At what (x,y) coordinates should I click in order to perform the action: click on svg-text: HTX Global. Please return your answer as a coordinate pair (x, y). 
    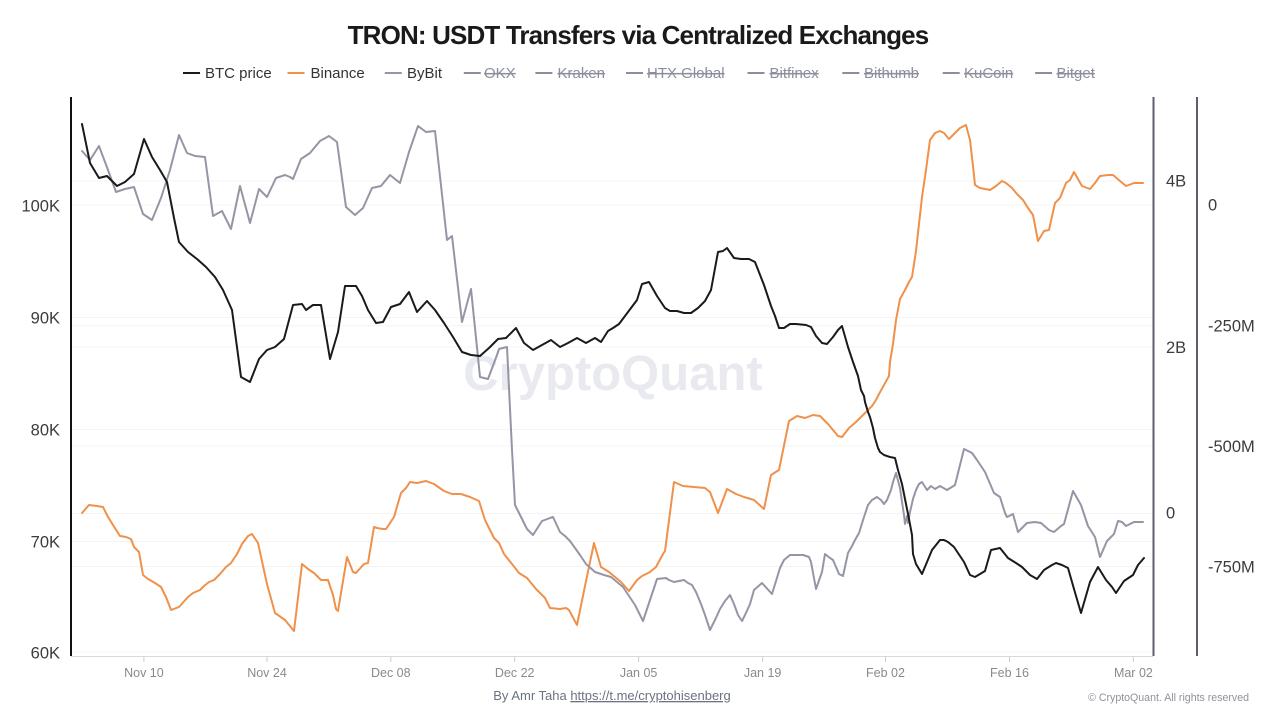
    Looking at the image, I should click on (686, 73).